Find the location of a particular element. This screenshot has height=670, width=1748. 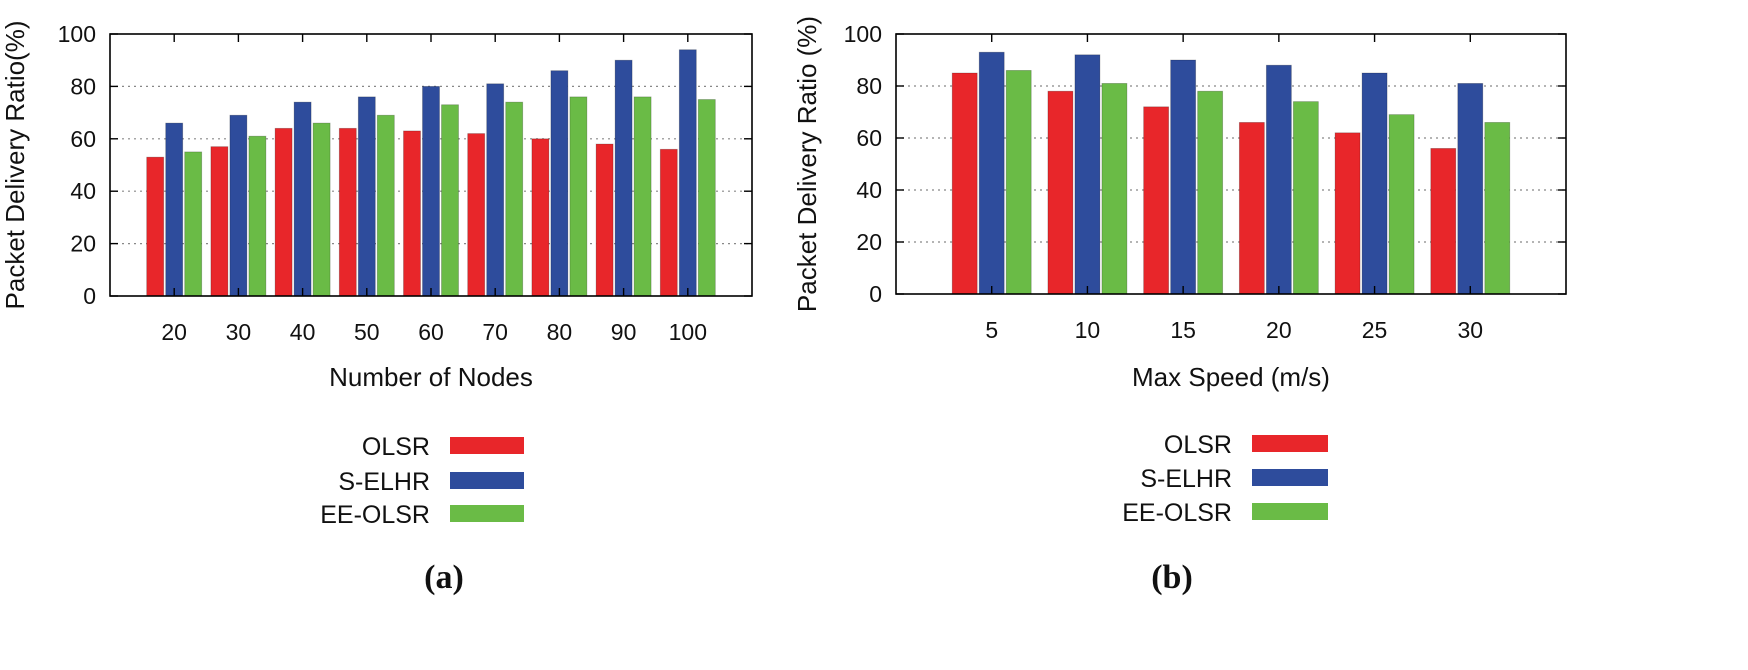

x-tick-label: 70 is located at coordinates (495, 332).